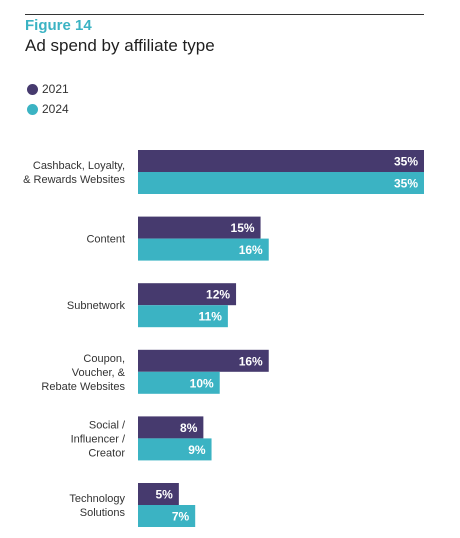 This screenshot has width=460, height=538. I want to click on category-label-1: Content, so click(105, 240).